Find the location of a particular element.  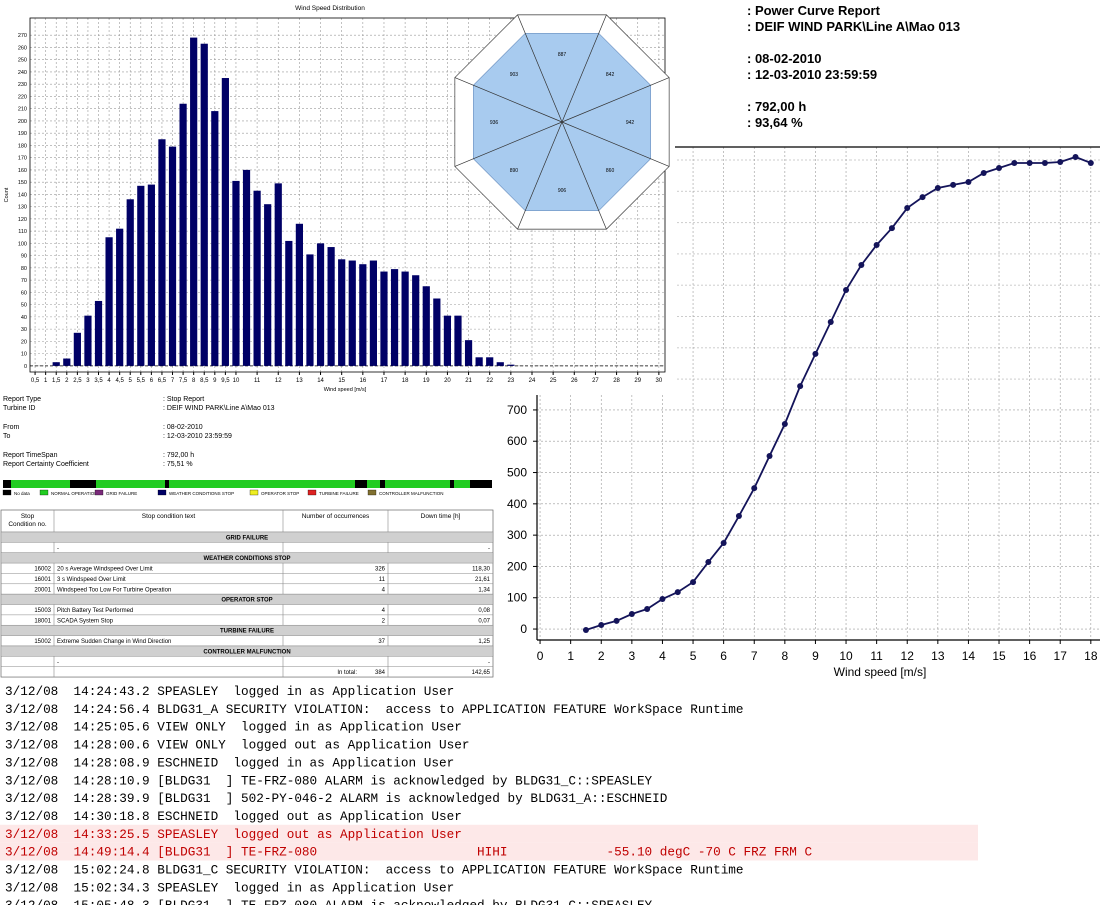

x-tick-label: 8 is located at coordinates (784, 656).